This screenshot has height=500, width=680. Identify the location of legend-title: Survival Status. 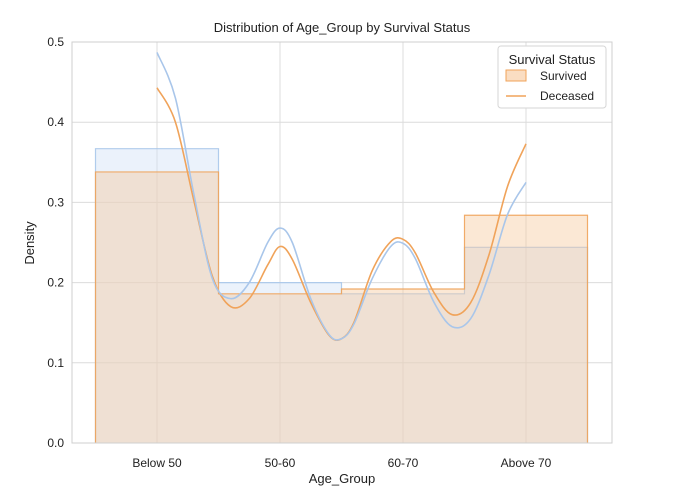
(552, 59).